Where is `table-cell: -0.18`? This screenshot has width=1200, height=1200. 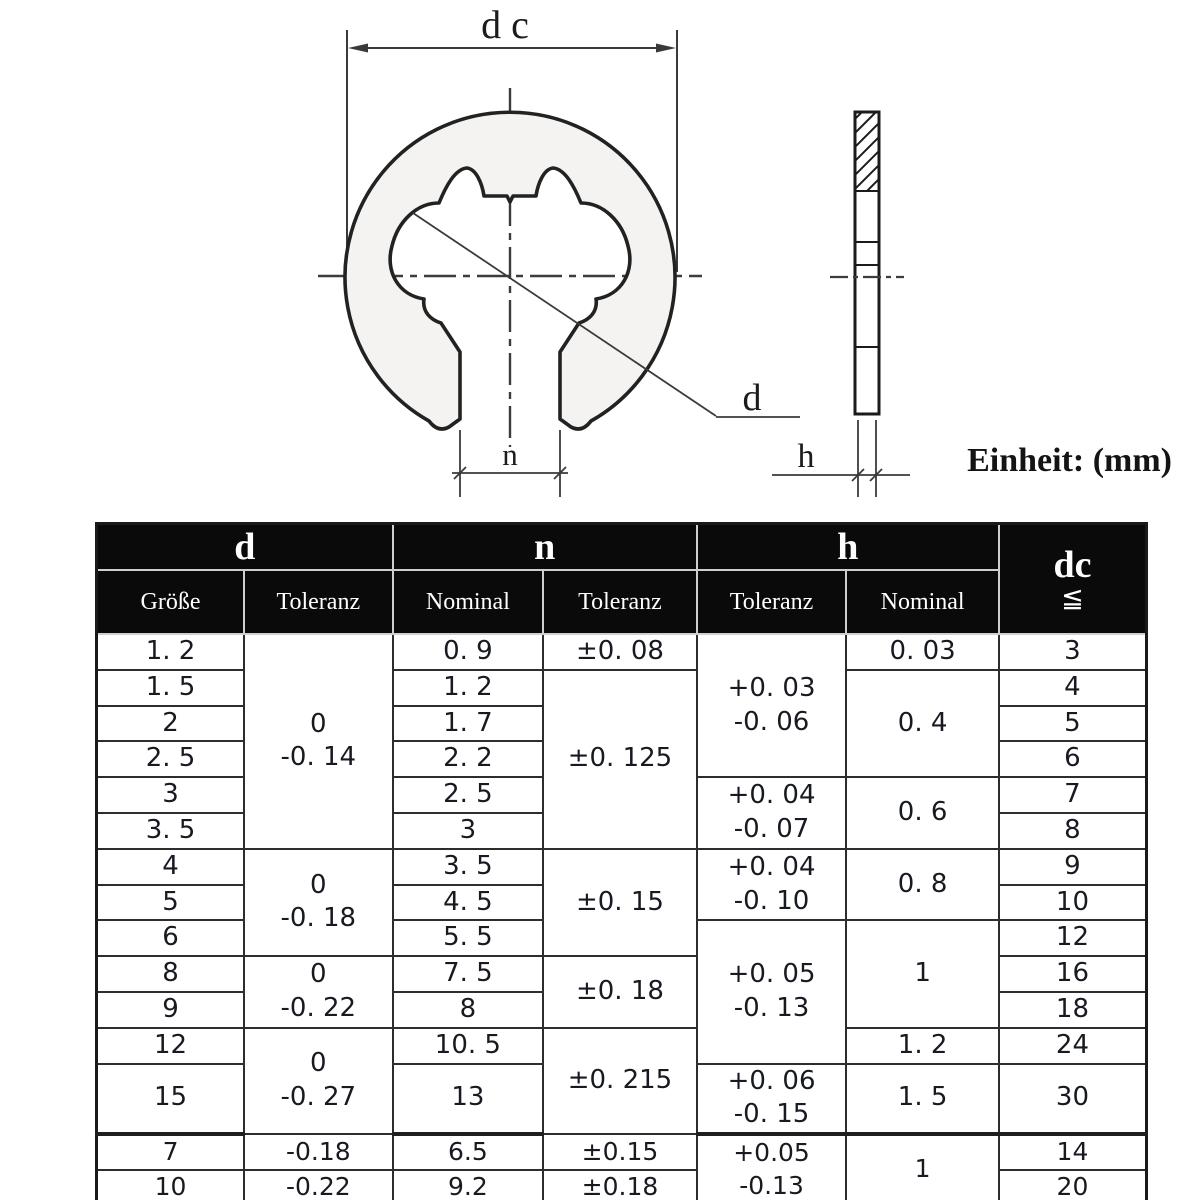 table-cell: -0.18 is located at coordinates (318, 1152).